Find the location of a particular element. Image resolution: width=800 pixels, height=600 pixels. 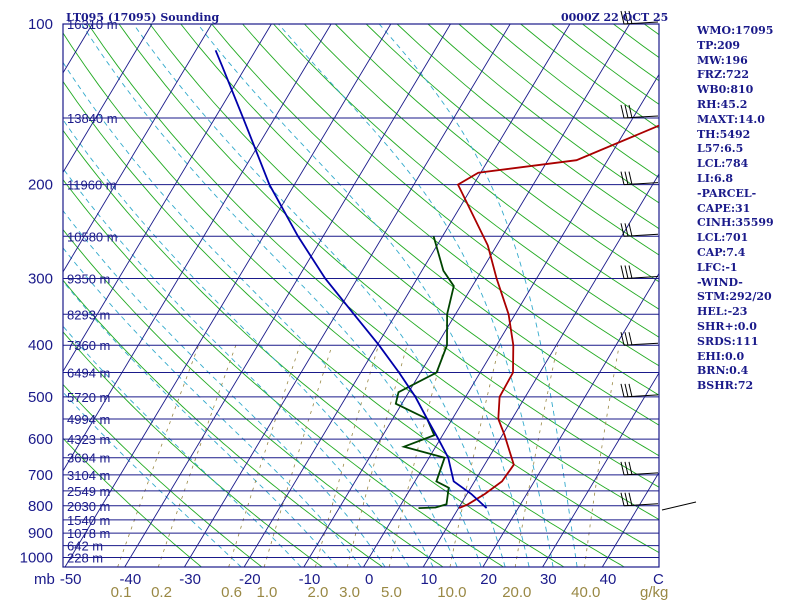

index-item: STM:292/20 is located at coordinates (734, 297).